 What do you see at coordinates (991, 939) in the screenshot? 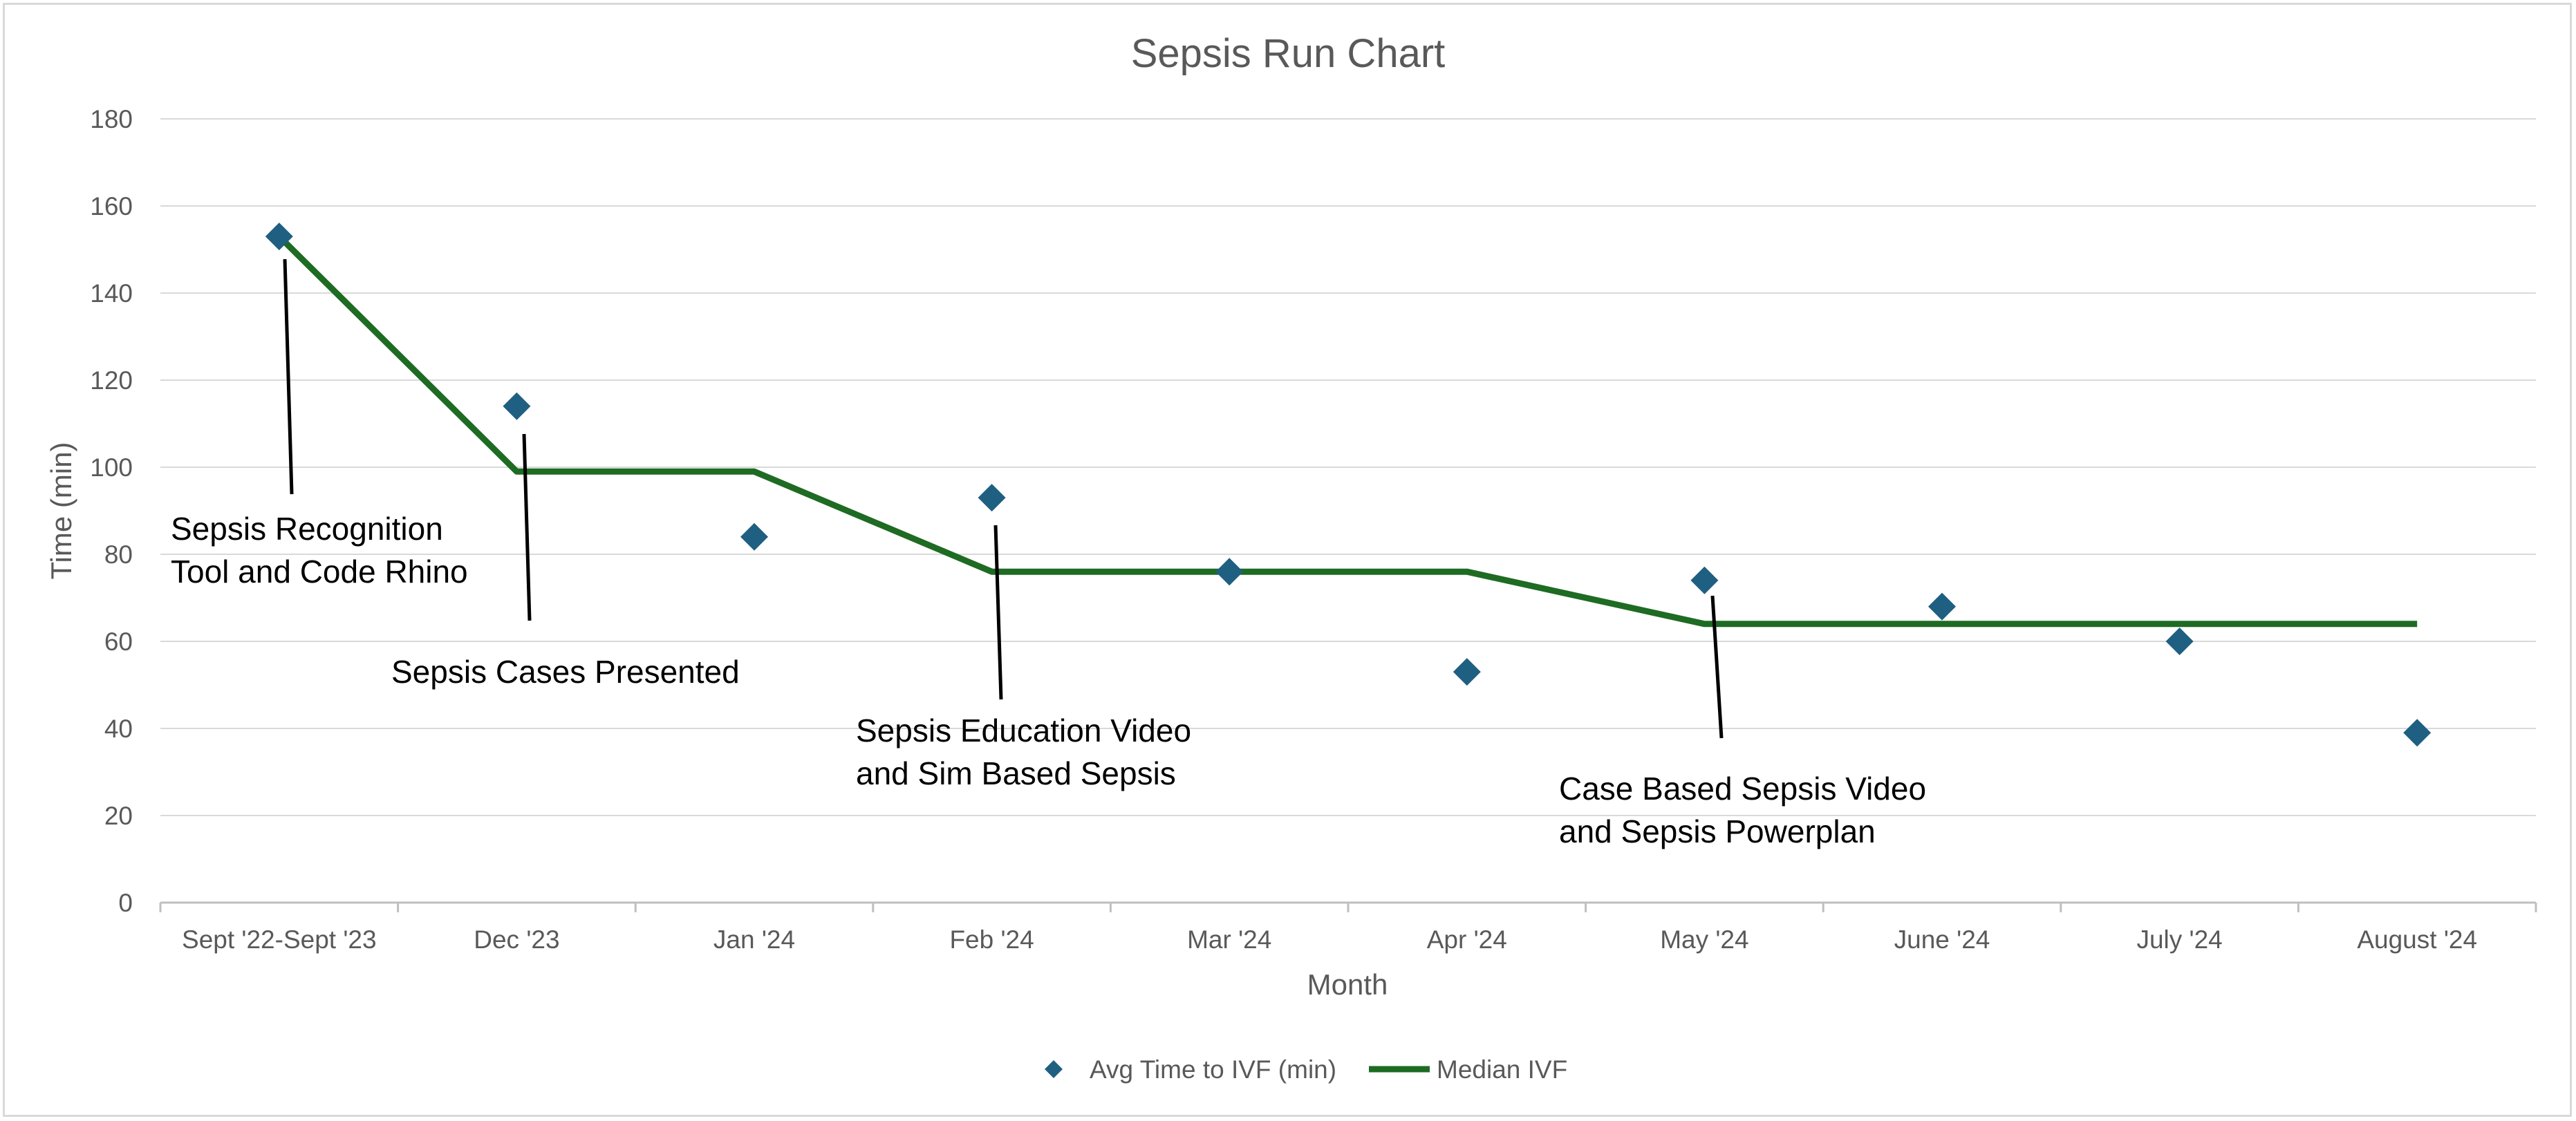
I see `x-tick-label: Feb '24` at bounding box center [991, 939].